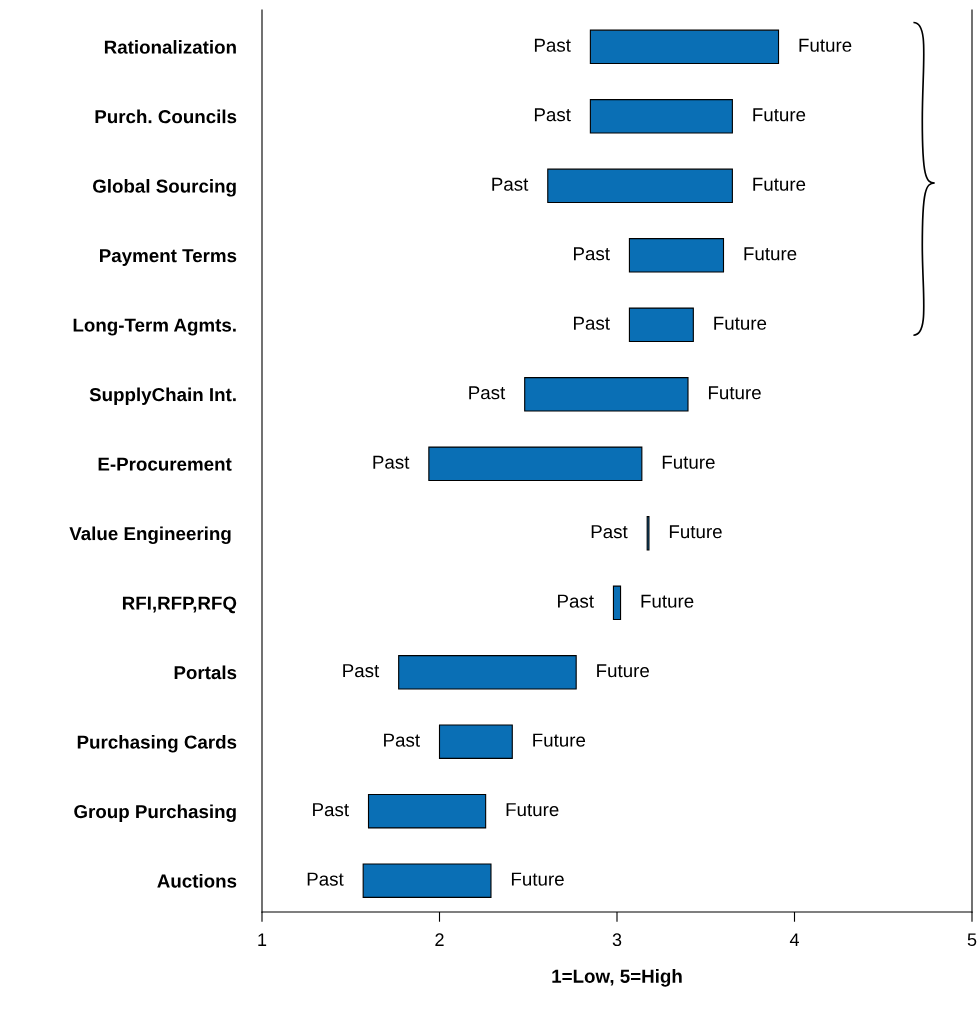 The width and height of the screenshot is (980, 1010). Describe the element at coordinates (170, 47) in the screenshot. I see `y-tick-label: Rationalization` at that location.